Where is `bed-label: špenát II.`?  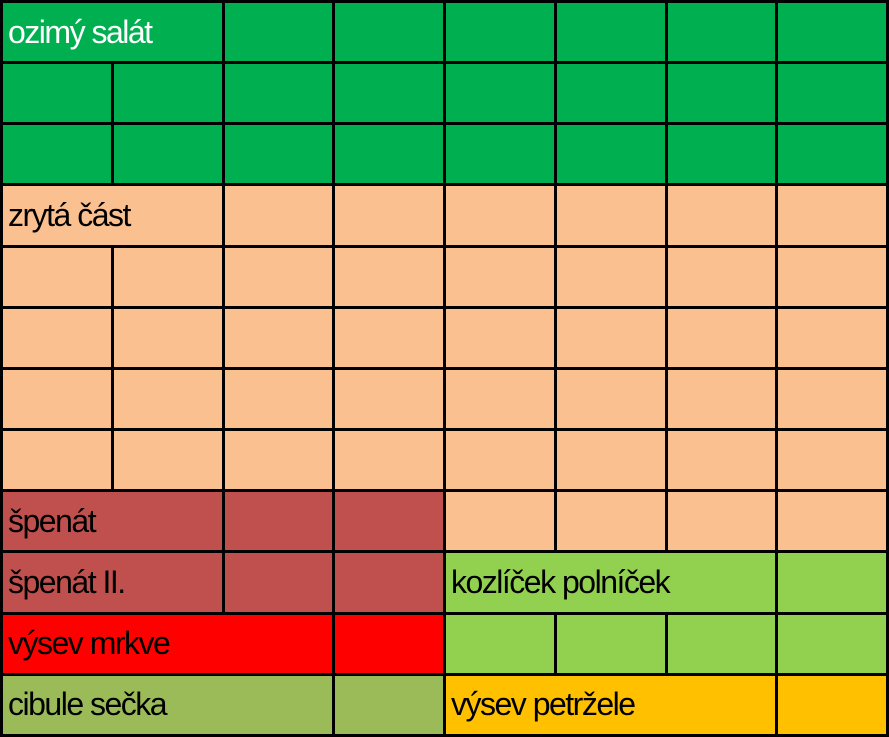 bed-label: špenát II. is located at coordinates (112, 582).